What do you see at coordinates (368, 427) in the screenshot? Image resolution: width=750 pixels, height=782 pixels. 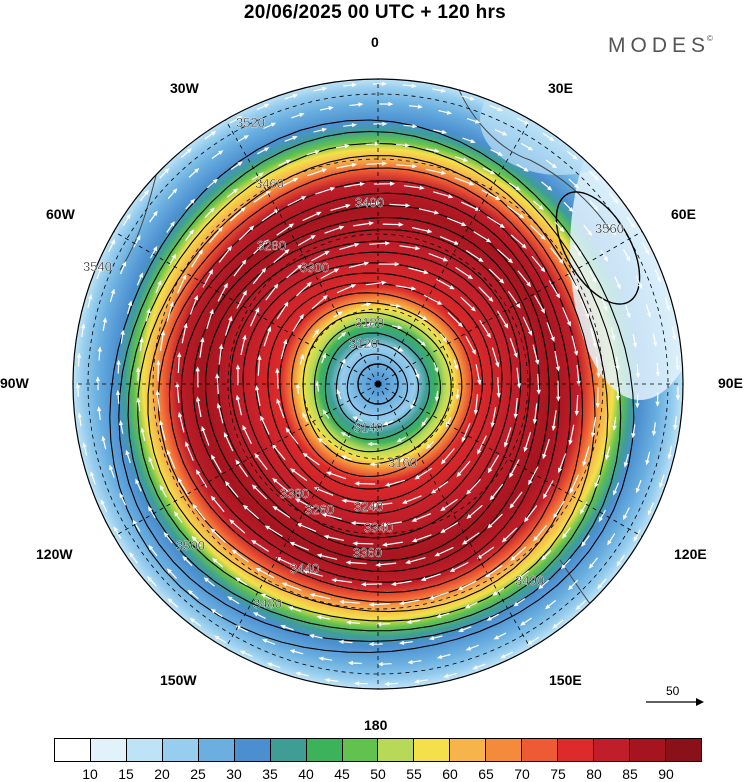 I see `contour-label: 3140` at bounding box center [368, 427].